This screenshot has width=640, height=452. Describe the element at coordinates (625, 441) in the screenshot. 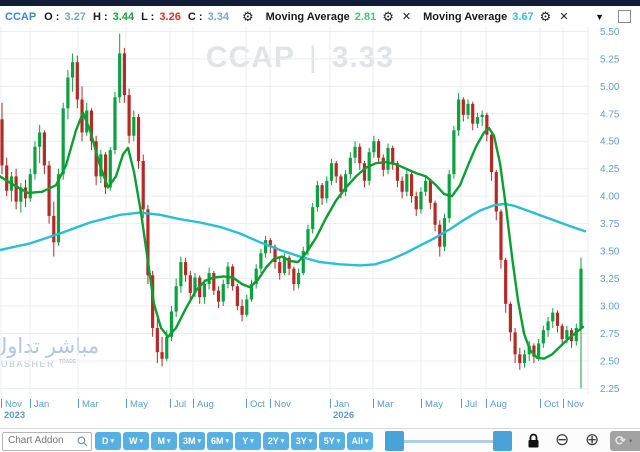

I see `refresh-button: ⟳ ▾` at that location.